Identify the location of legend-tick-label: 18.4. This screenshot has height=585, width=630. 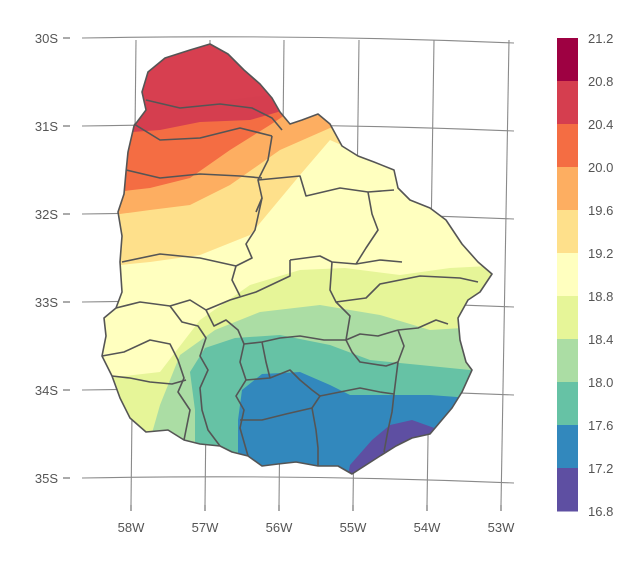
(600, 339).